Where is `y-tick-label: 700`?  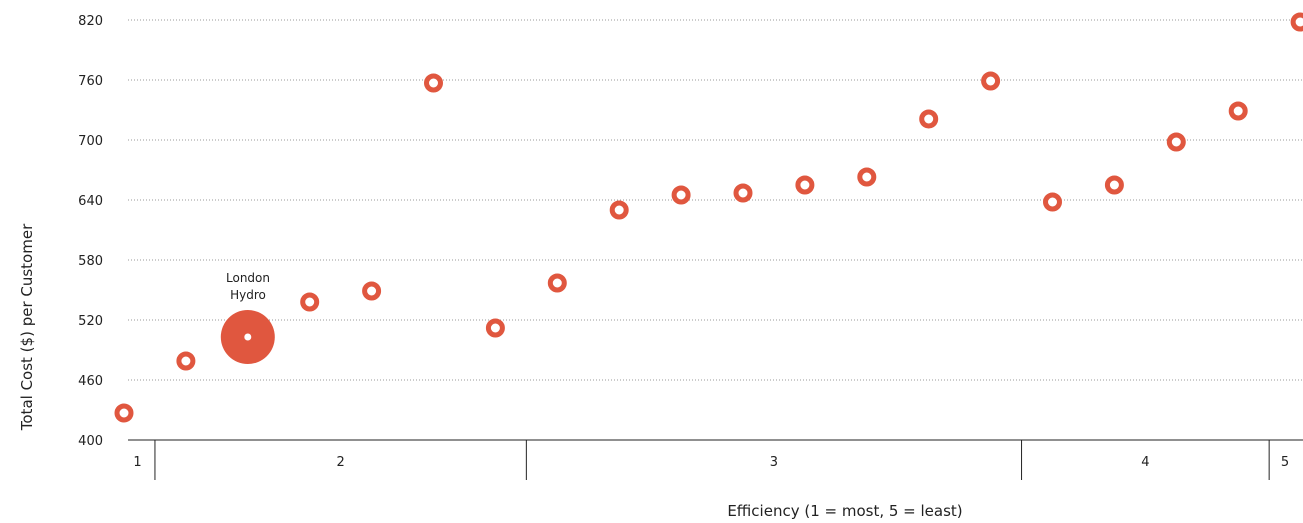 y-tick-label: 700 is located at coordinates (90, 141).